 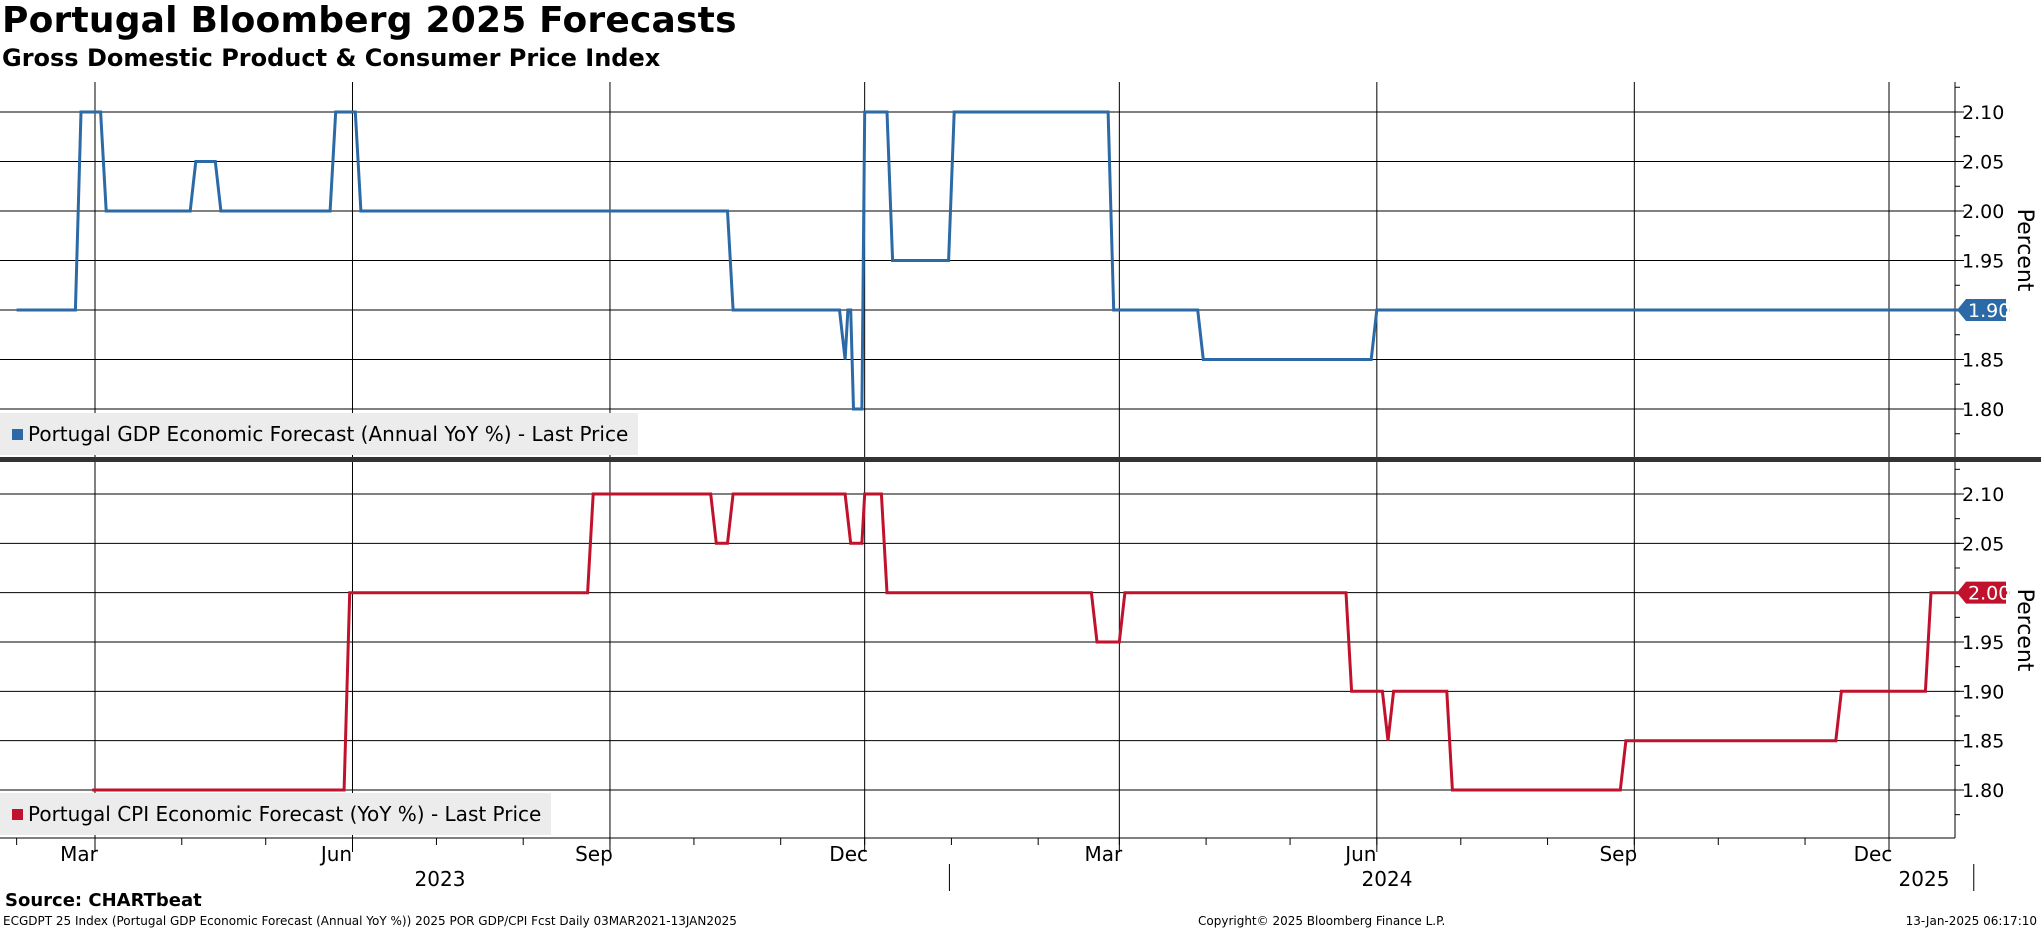 What do you see at coordinates (103, 900) in the screenshot?
I see `source-note: Source: CHARTbeat` at bounding box center [103, 900].